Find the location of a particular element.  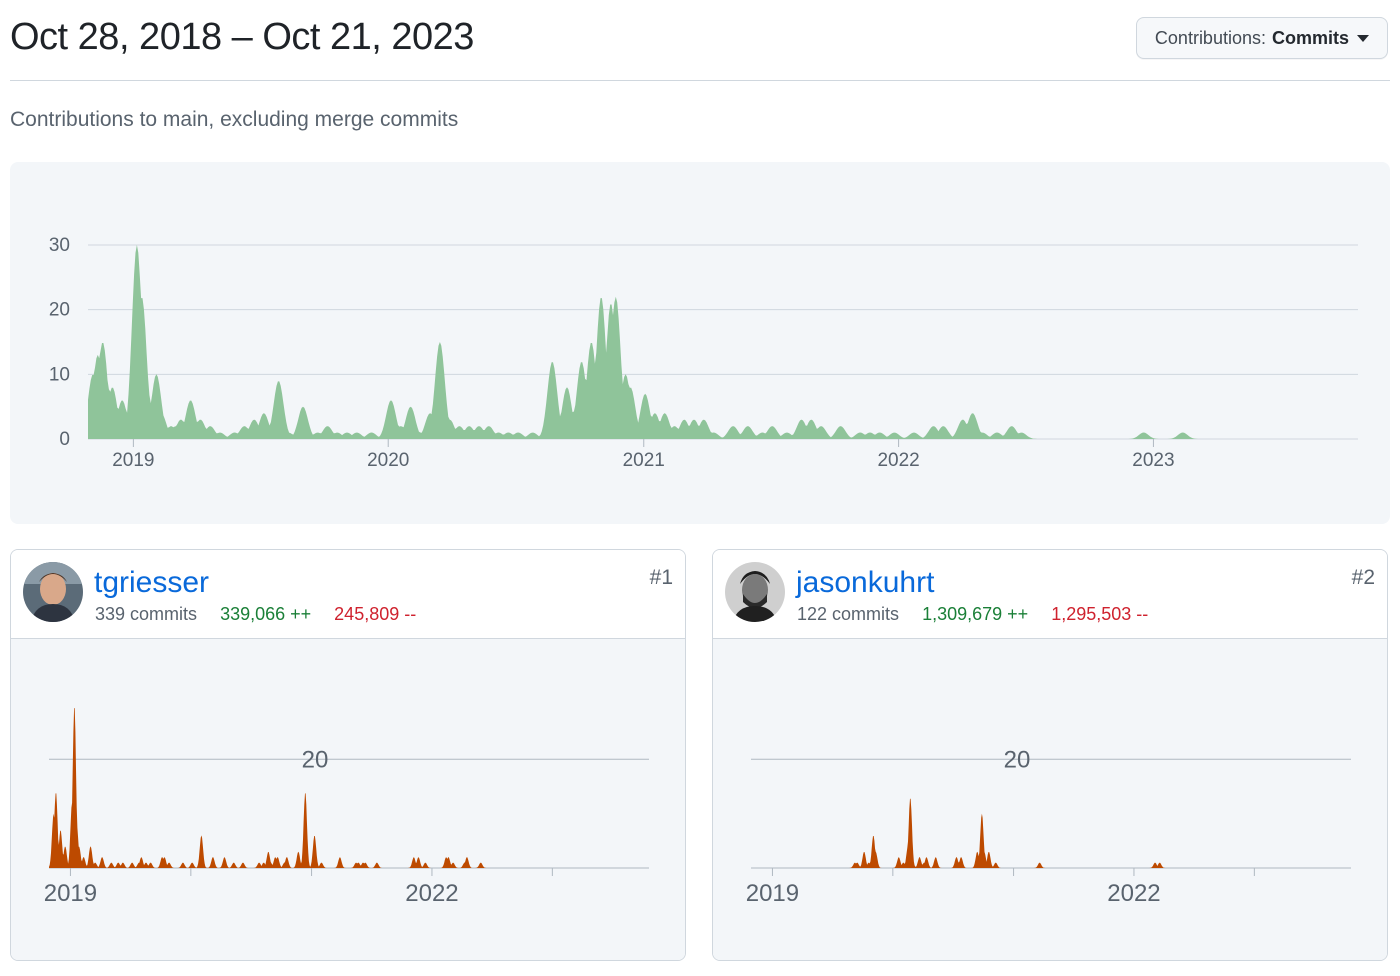

deletions-count: 245,809 -- is located at coordinates (375, 614).